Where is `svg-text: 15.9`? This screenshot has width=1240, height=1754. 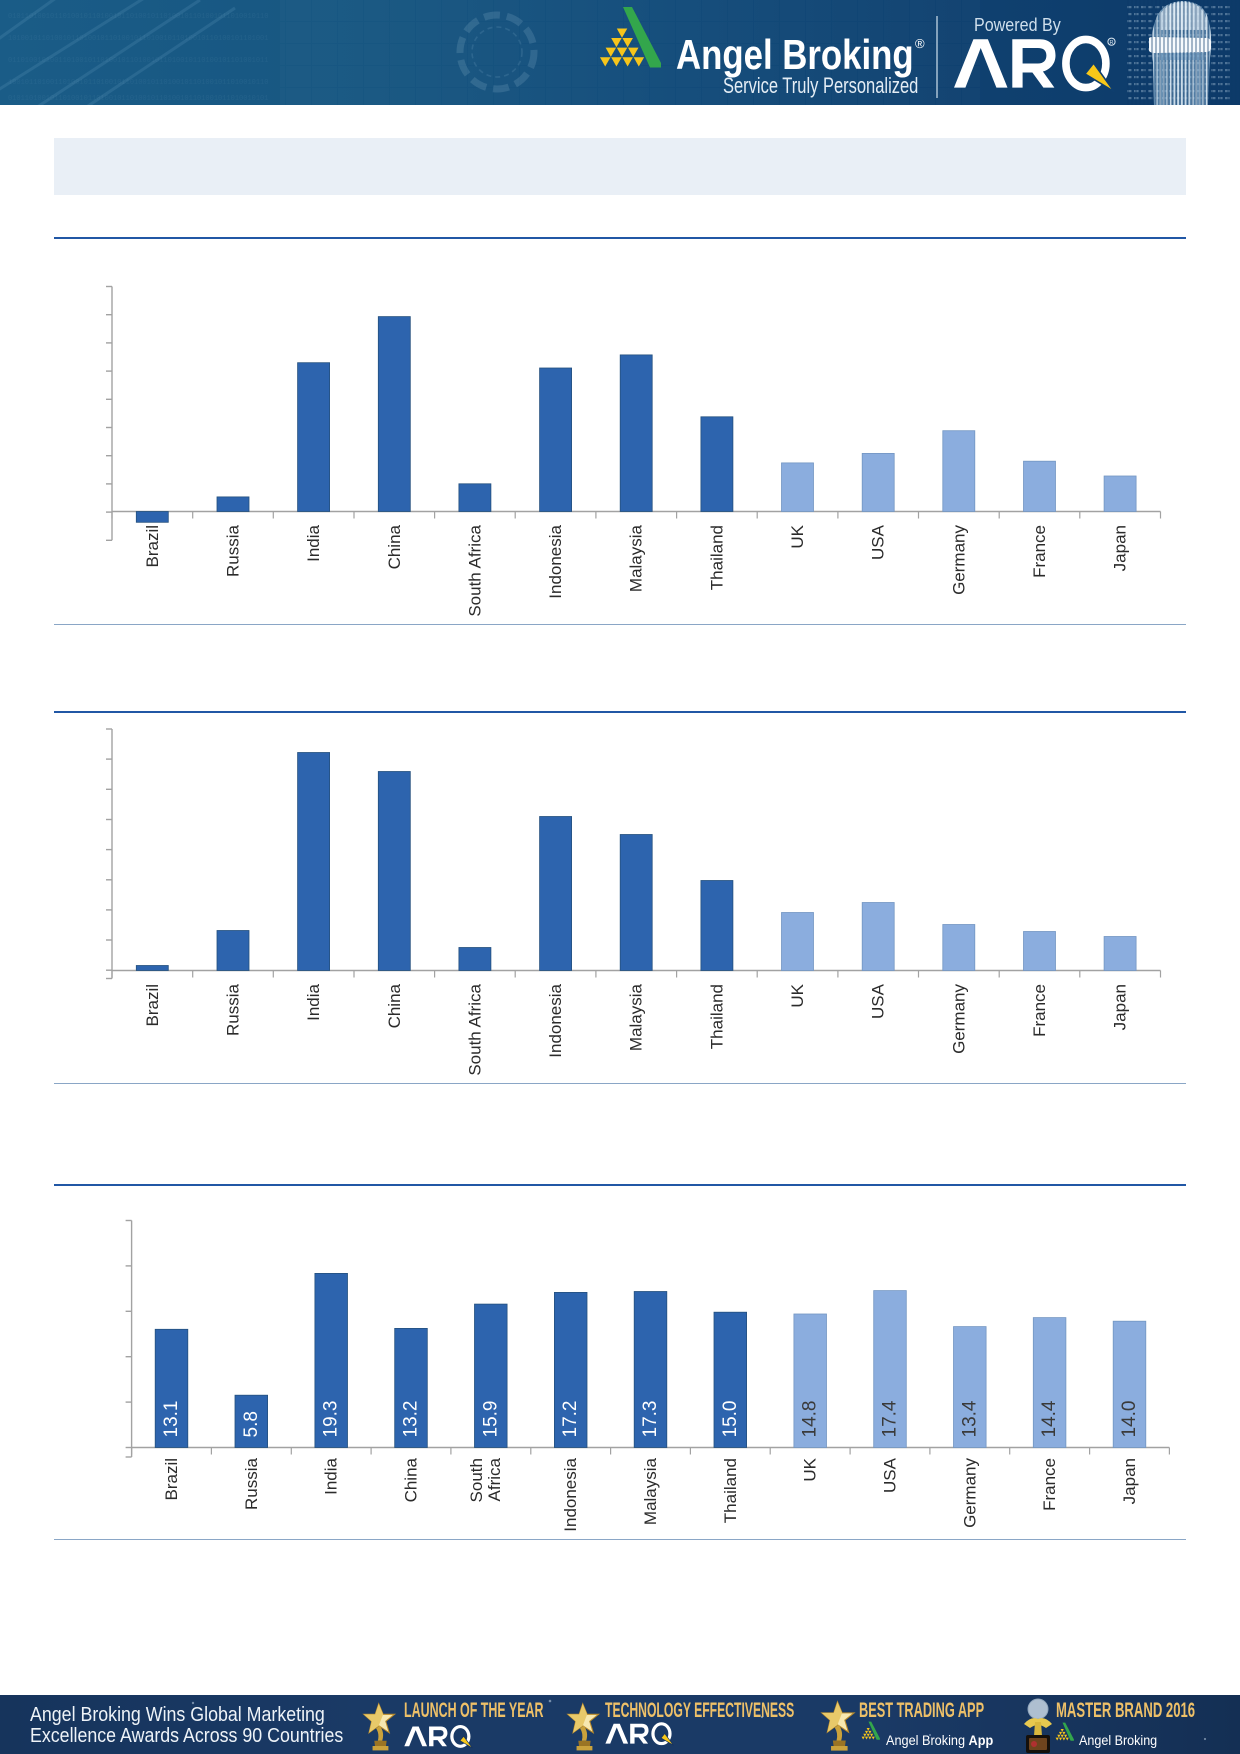 svg-text: 15.9 is located at coordinates (490, 1419).